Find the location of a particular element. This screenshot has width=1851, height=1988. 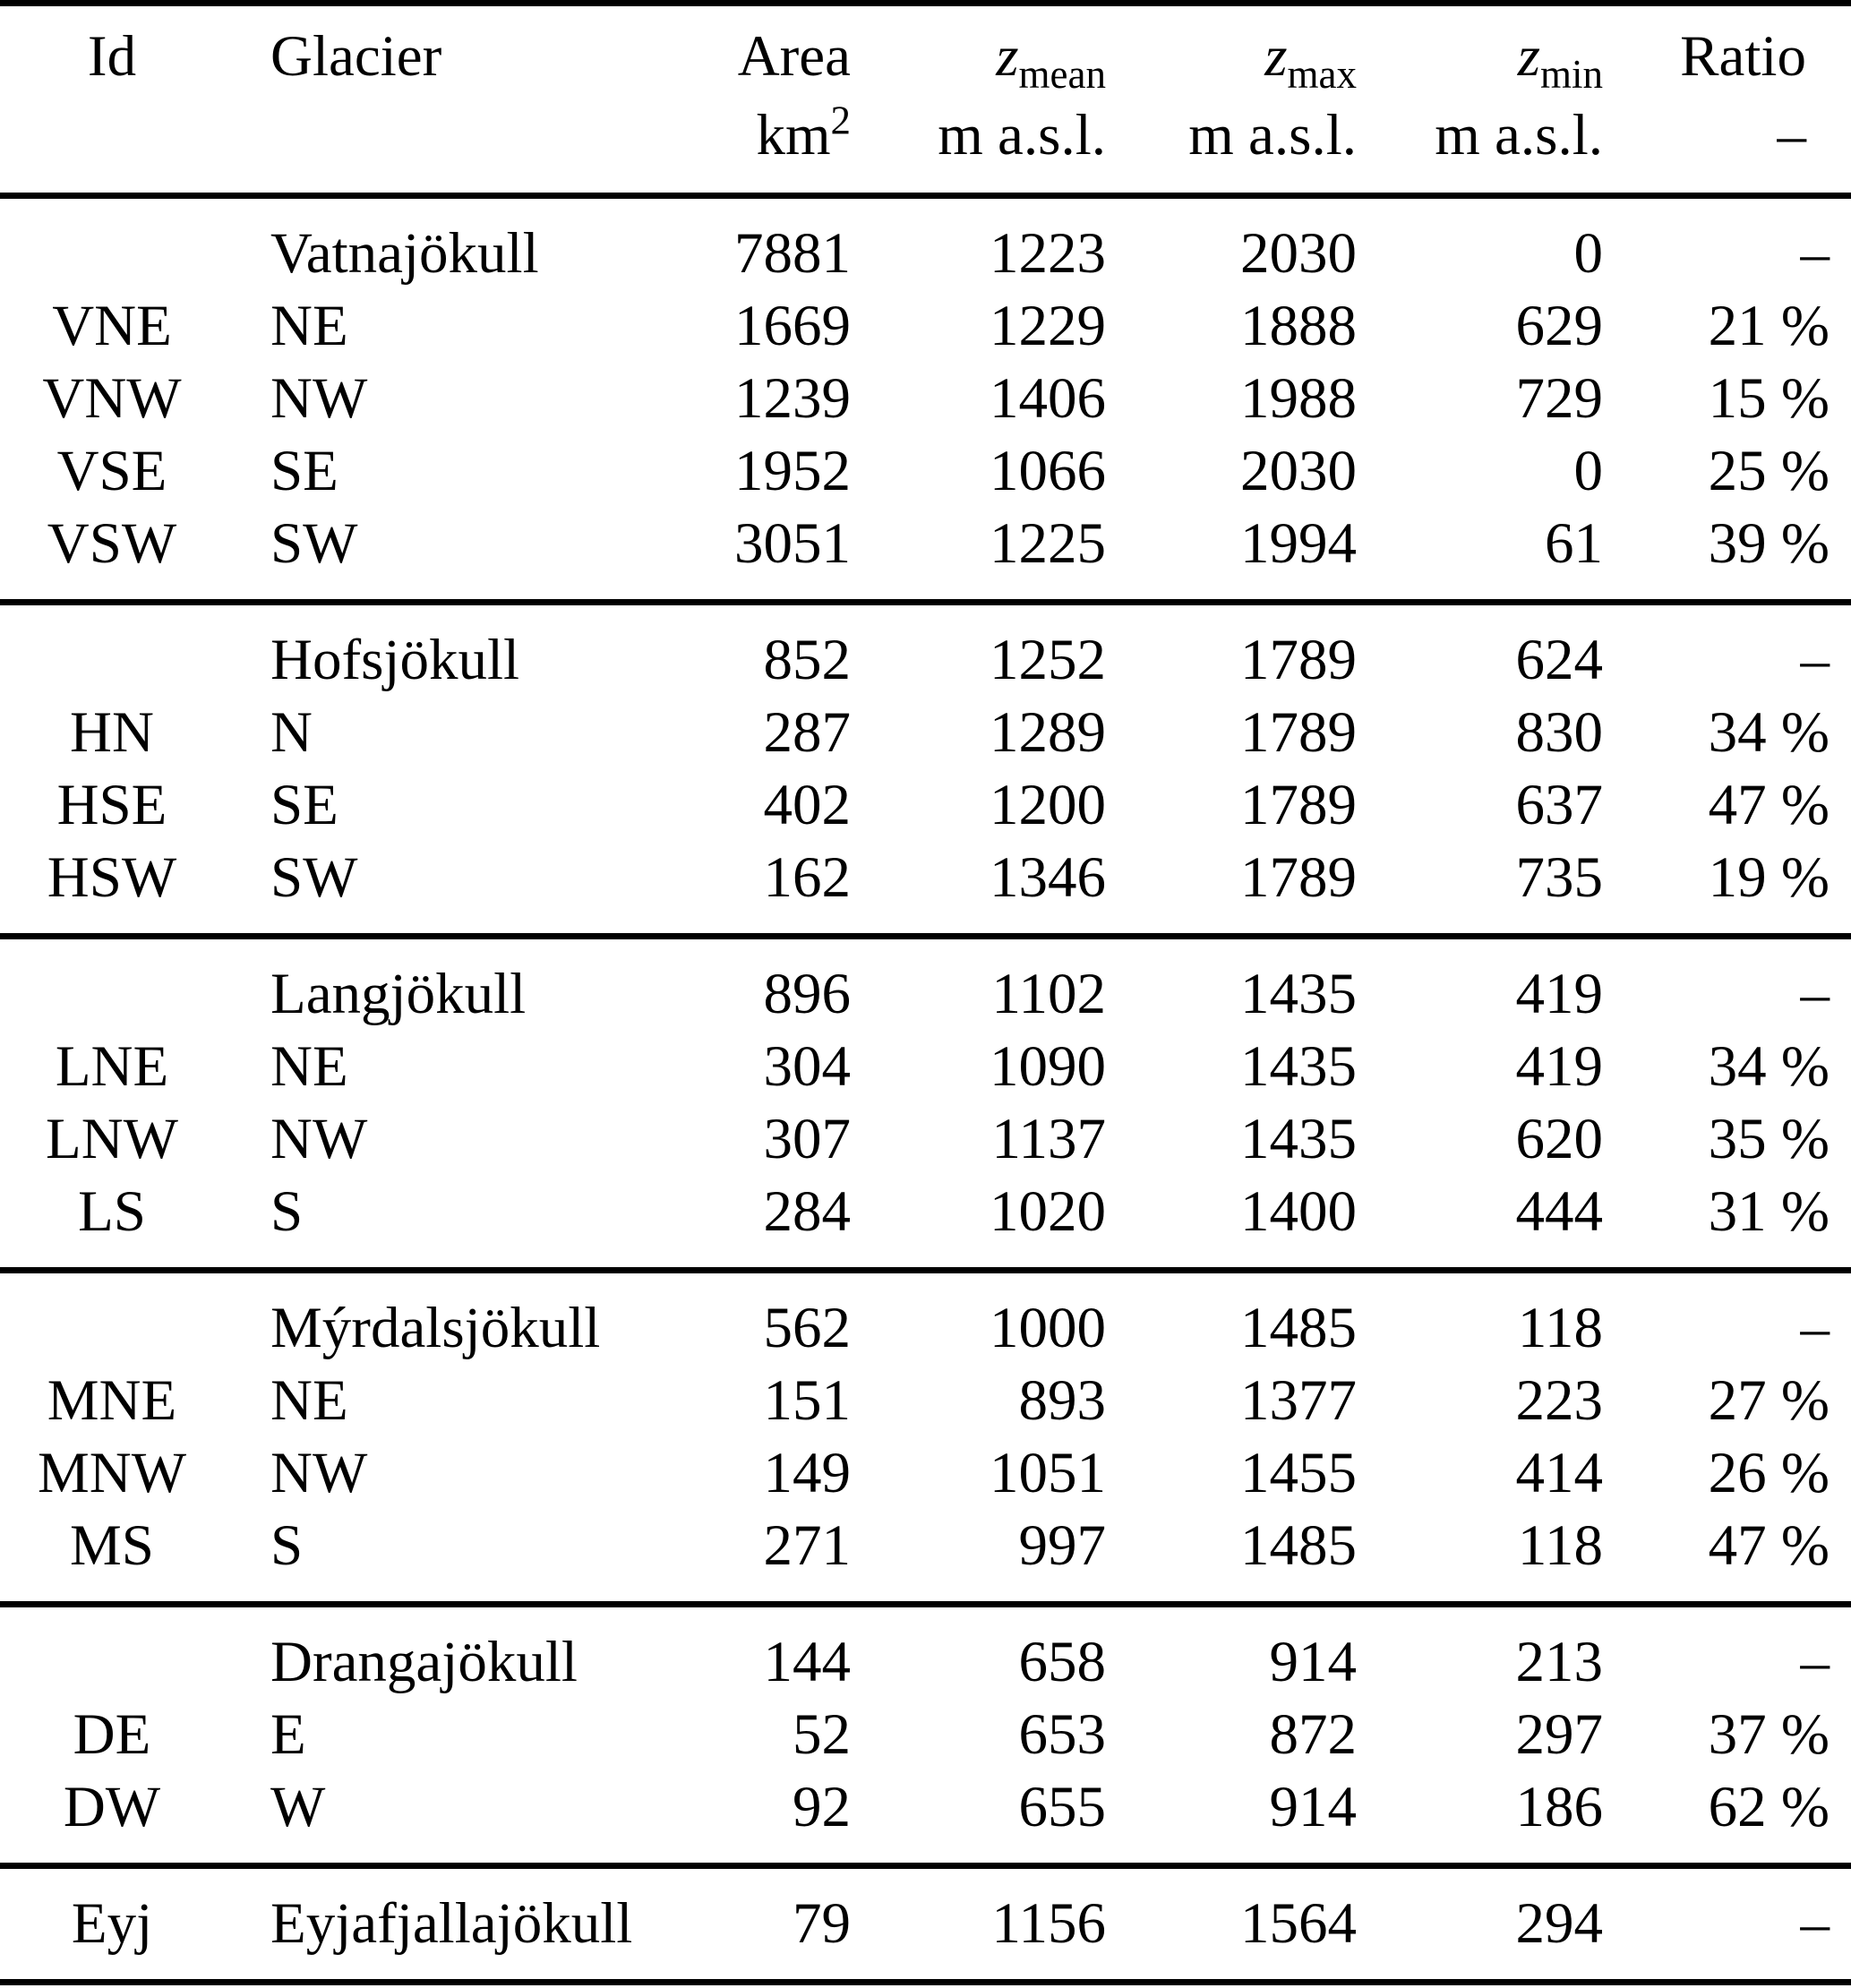

cell-id: LS is located at coordinates (112, 1211).